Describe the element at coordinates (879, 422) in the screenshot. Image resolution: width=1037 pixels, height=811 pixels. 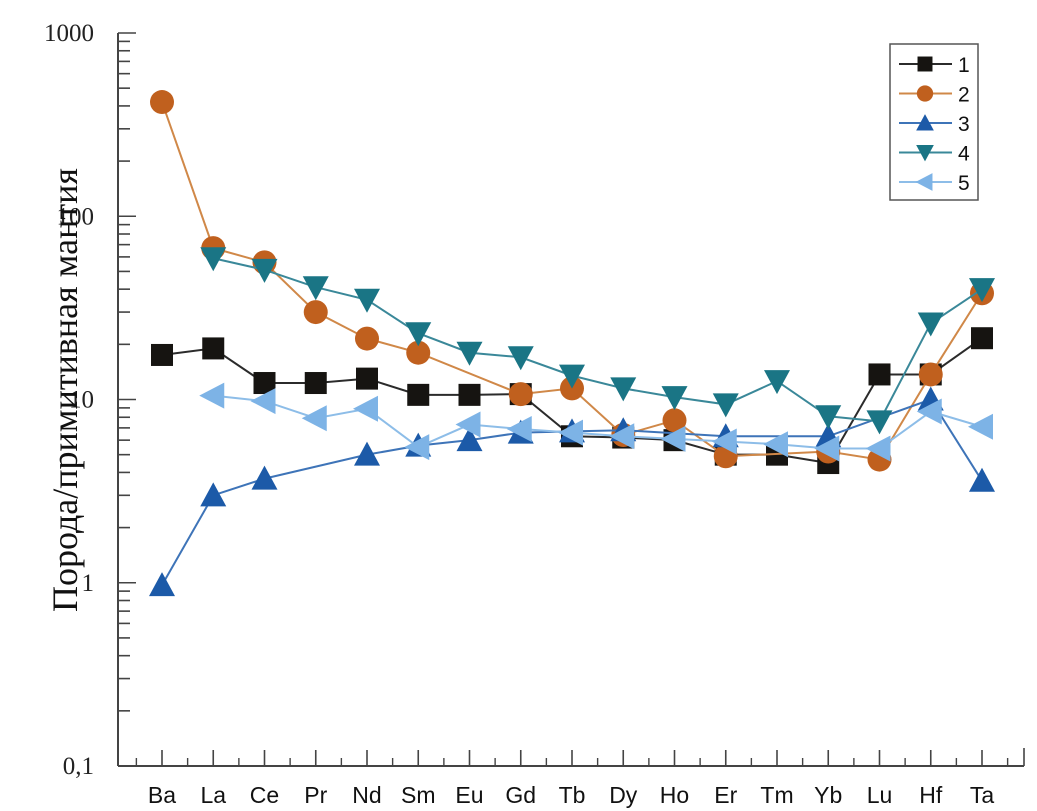
I see `series-4-point-Lu` at that location.